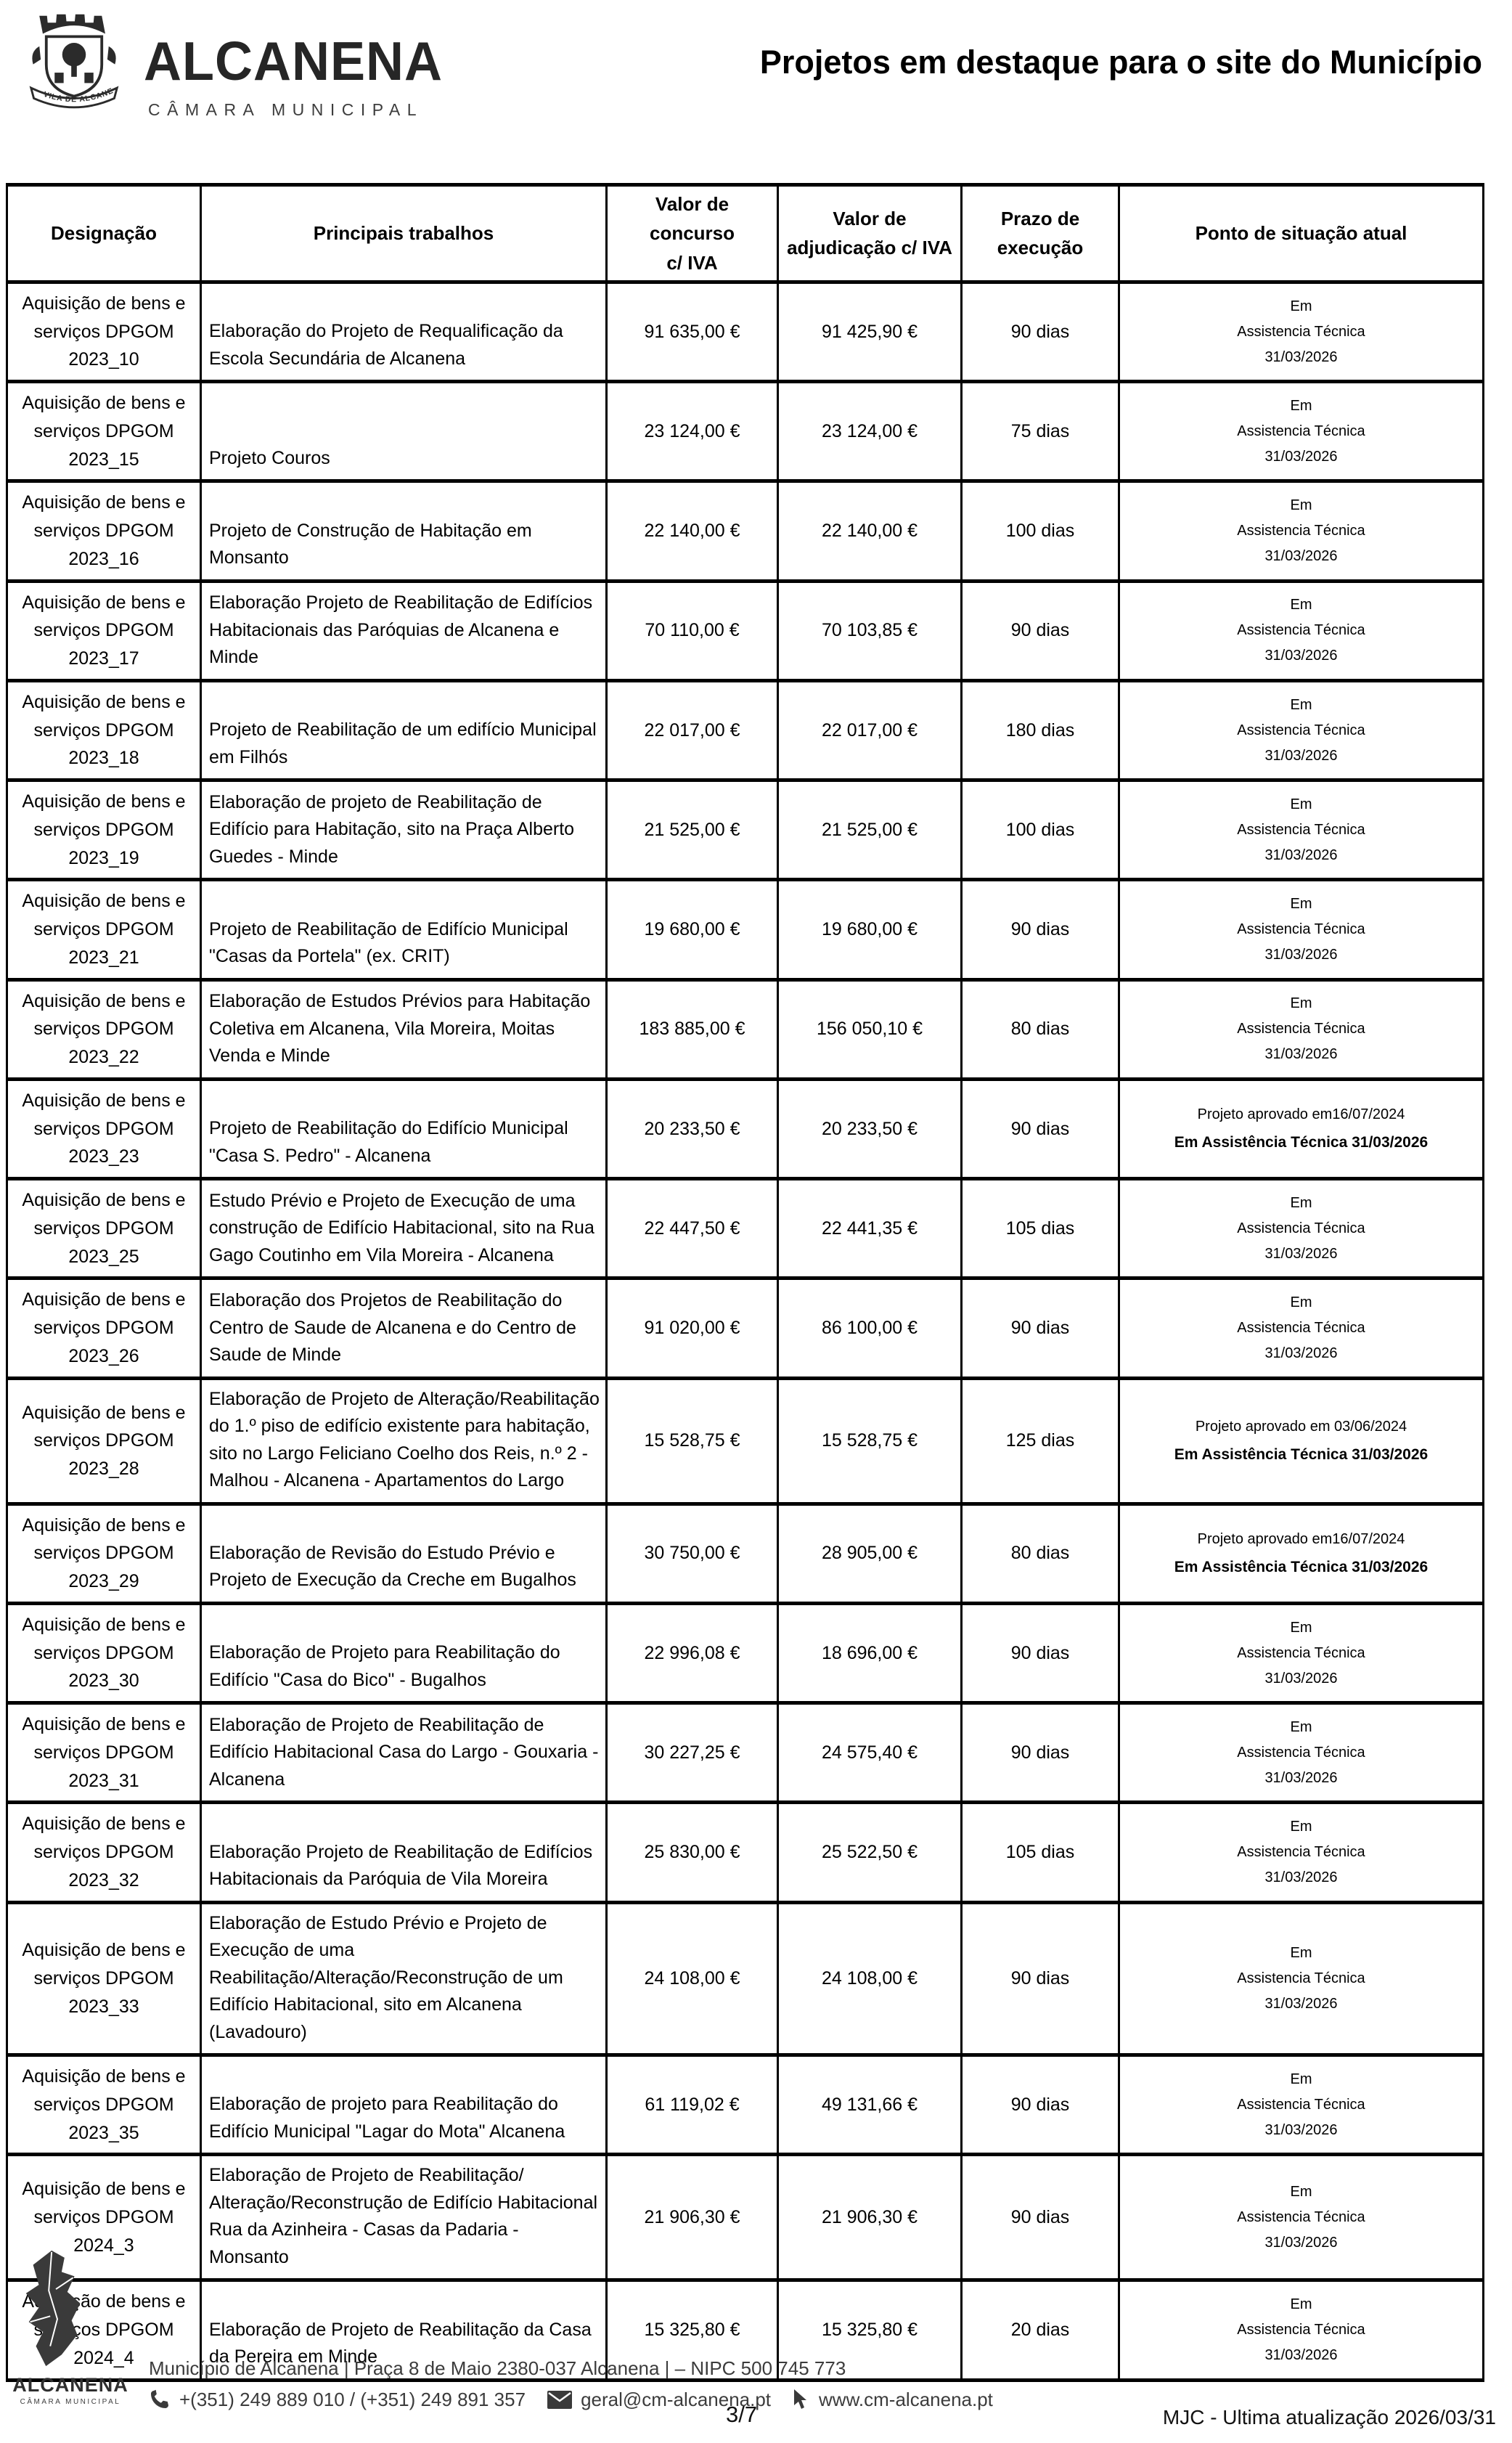  Describe the element at coordinates (1040, 1441) in the screenshot. I see `cell-prazo-execucao: 125 dias` at that location.